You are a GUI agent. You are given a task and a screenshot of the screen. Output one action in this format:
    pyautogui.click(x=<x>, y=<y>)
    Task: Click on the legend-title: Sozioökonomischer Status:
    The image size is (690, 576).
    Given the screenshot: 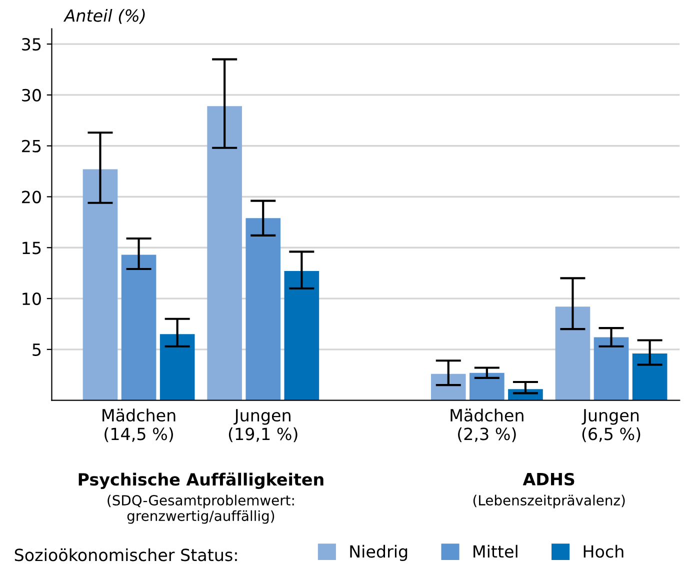 What is the action you would take?
    pyautogui.click(x=125, y=555)
    